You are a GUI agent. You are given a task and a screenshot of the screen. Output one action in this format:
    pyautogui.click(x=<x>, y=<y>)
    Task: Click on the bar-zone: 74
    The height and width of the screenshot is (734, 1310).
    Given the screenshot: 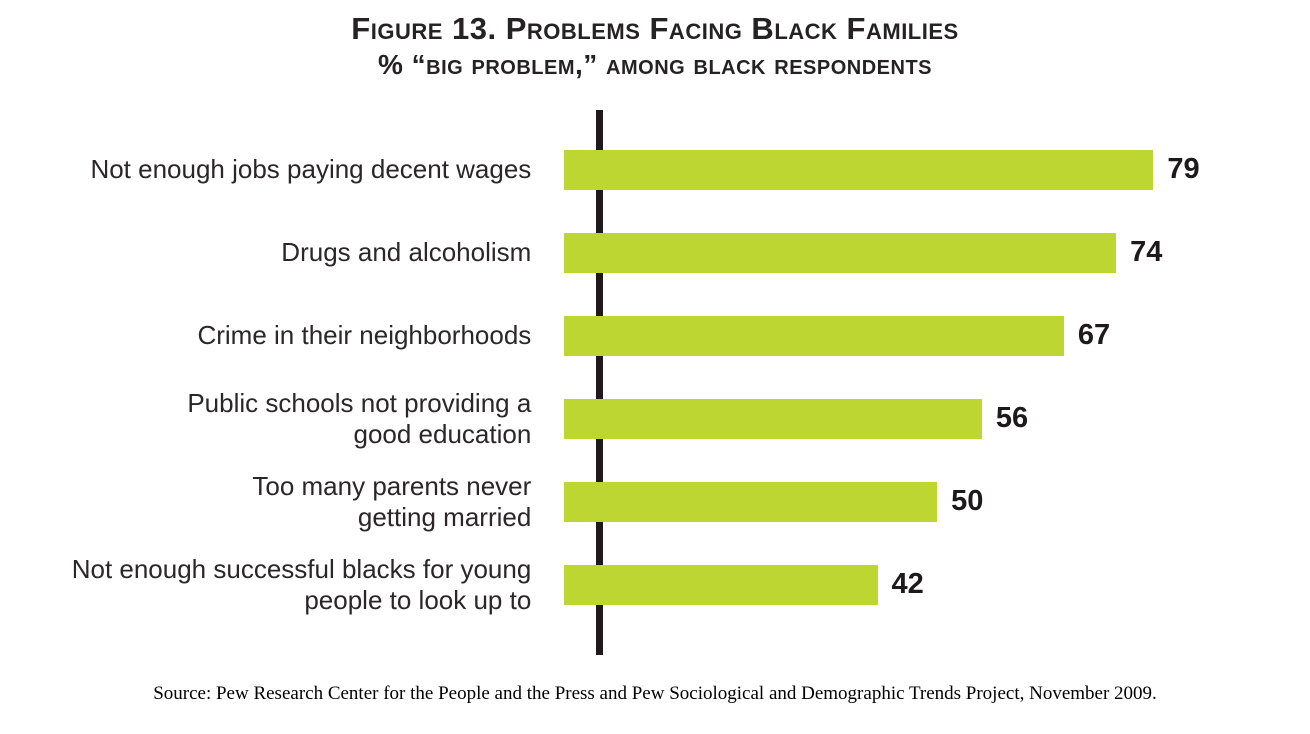 What is the action you would take?
    pyautogui.click(x=937, y=252)
    